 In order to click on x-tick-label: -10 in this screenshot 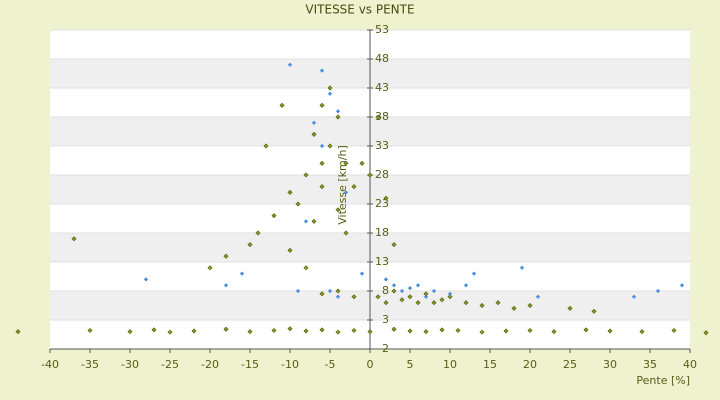, I will do `click(290, 364)`.